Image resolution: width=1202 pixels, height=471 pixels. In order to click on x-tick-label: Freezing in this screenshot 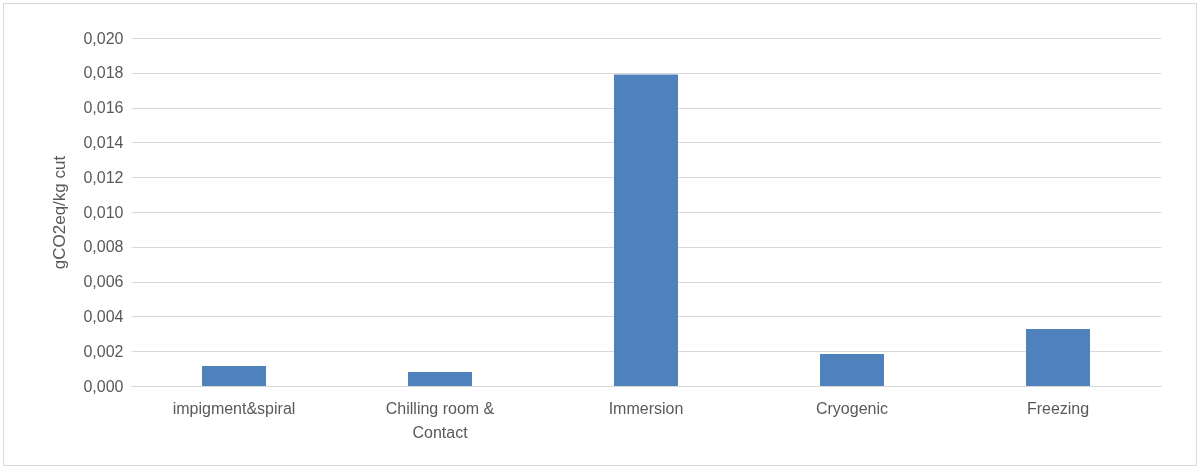, I will do `click(1058, 408)`.